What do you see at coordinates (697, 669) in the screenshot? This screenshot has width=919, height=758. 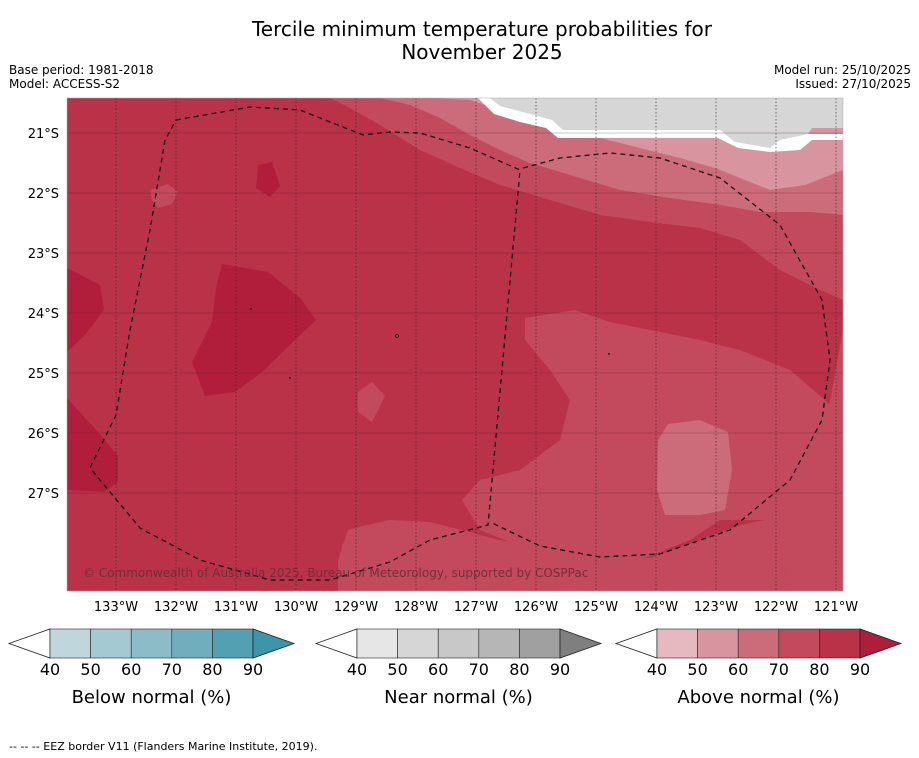 I see `legend-above-tick: 50` at bounding box center [697, 669].